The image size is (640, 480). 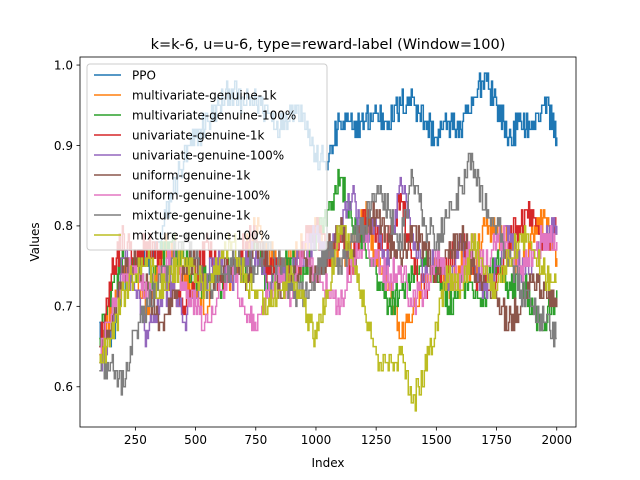 I want to click on x-tick-label: 500, so click(x=195, y=440).